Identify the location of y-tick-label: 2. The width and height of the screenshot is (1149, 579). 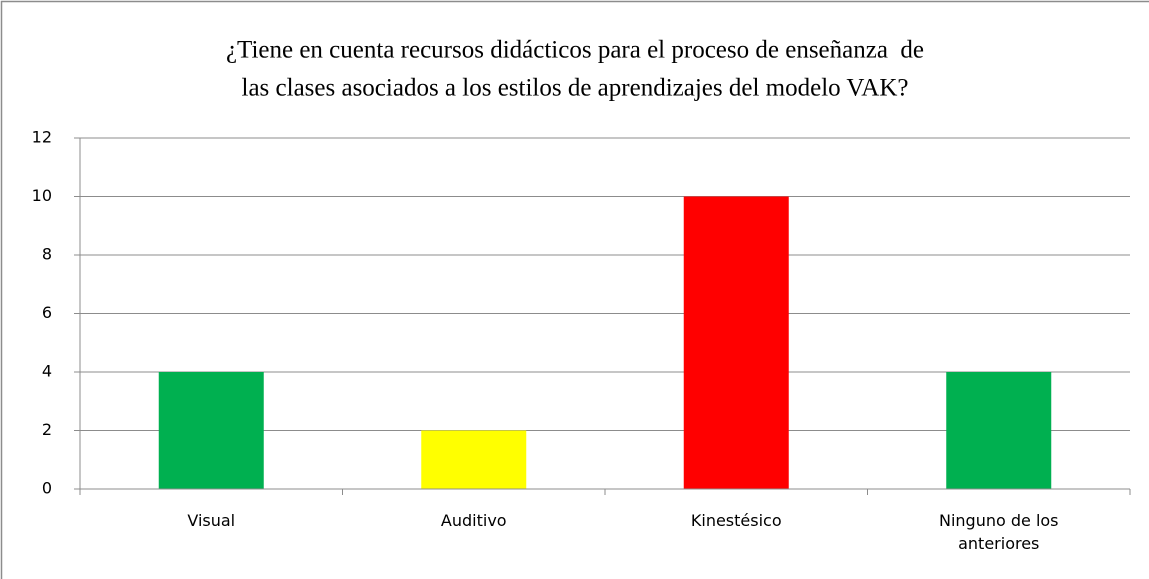
(47, 429).